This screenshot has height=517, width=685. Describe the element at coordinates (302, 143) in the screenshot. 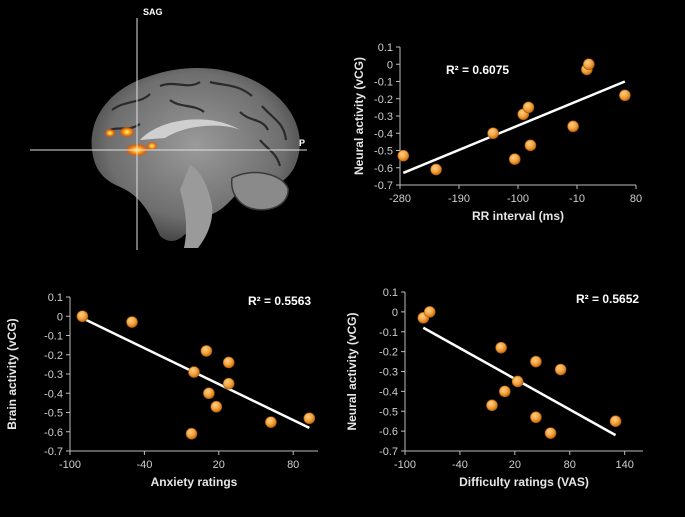

I see `brain-axis-label: P` at that location.